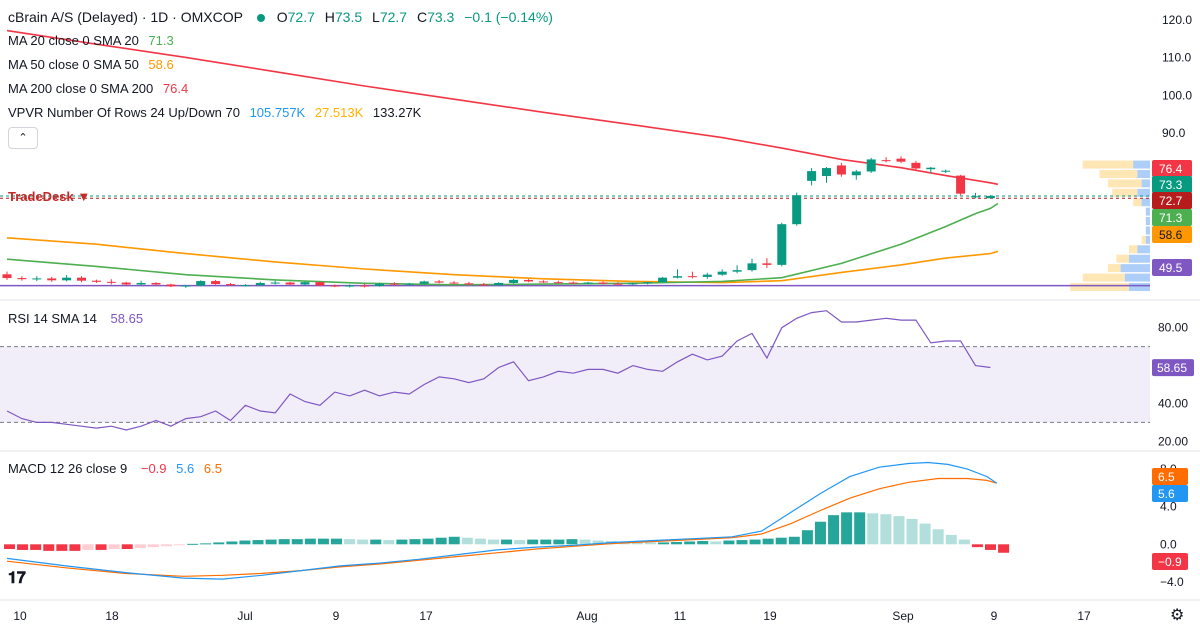 This screenshot has width=1200, height=630. Describe the element at coordinates (75, 318) in the screenshot. I see `rsi-legend: RSI 14 SMA 14 58.65` at that location.